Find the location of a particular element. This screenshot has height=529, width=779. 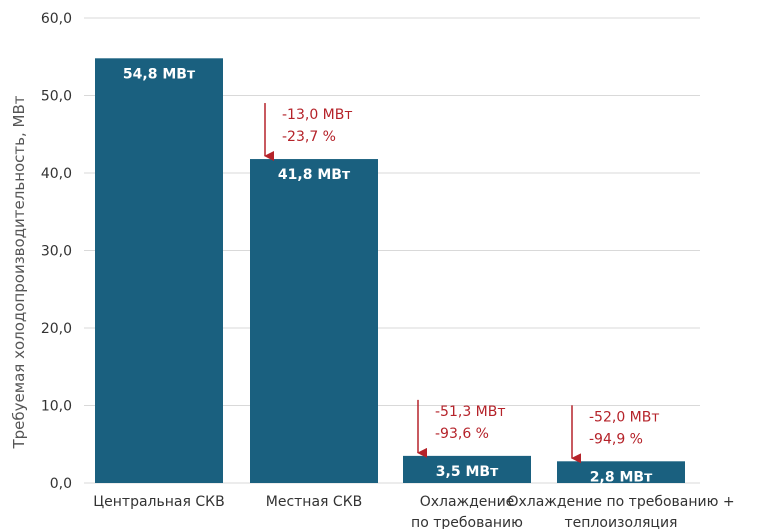

x-tick-label: Охлаждение is located at coordinates (467, 502).